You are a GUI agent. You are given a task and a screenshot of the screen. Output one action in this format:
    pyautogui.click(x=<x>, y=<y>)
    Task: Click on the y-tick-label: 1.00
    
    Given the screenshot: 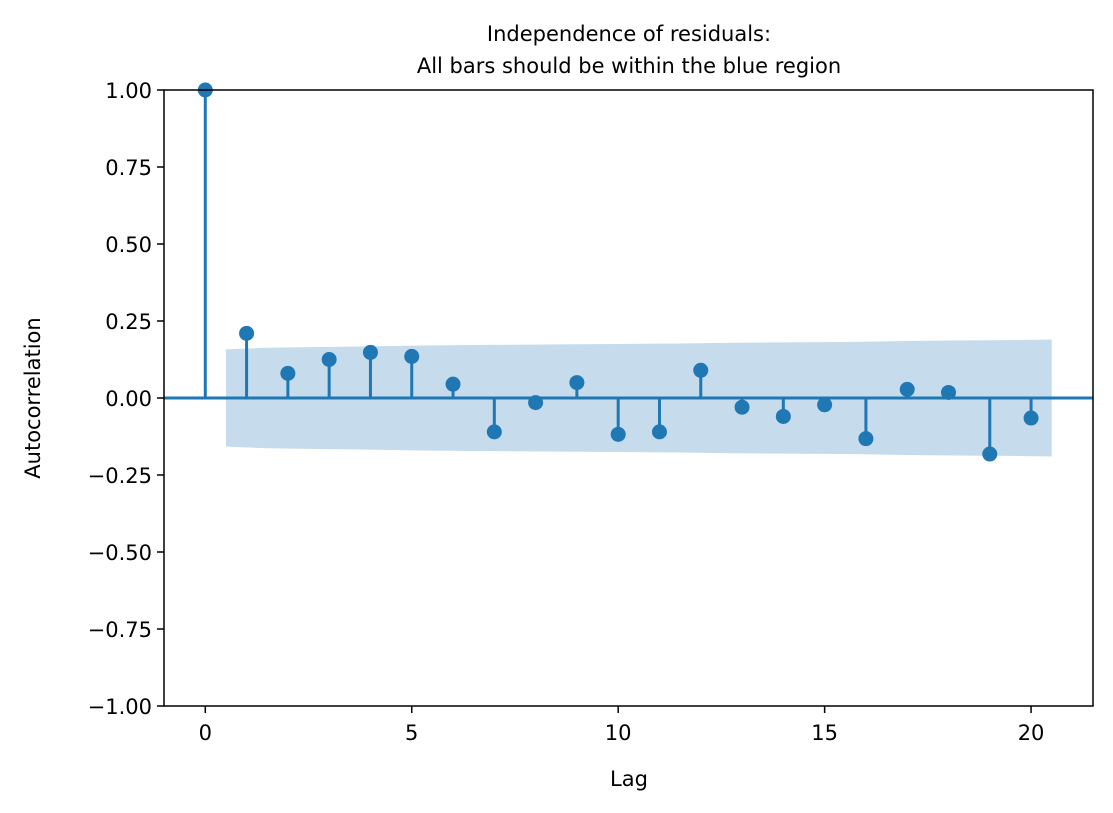 What is the action you would take?
    pyautogui.click(x=128, y=91)
    